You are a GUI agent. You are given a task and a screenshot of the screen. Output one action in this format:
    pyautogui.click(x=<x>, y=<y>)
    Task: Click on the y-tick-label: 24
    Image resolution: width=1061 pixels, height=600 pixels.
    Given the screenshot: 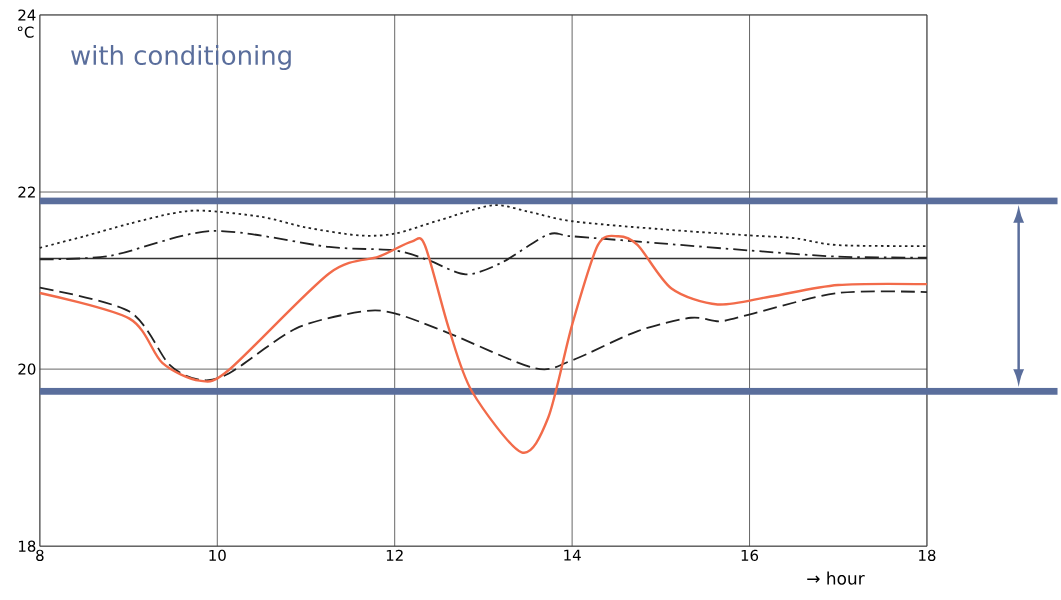 What is the action you would take?
    pyautogui.click(x=27, y=15)
    